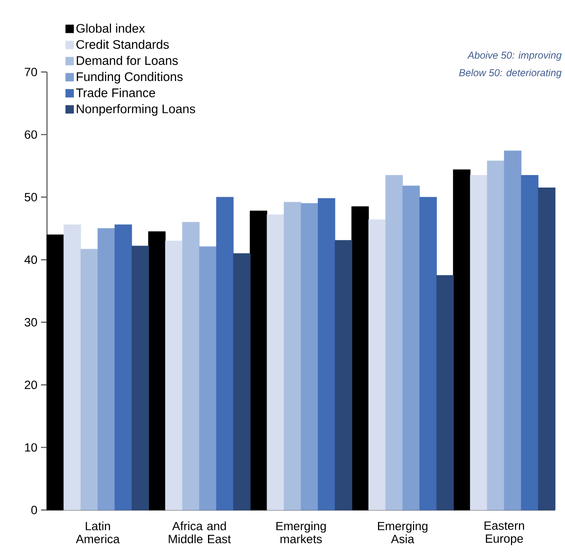 The height and width of the screenshot is (560, 565). Describe the element at coordinates (31, 197) in the screenshot. I see `y-tick-label: 50` at that location.